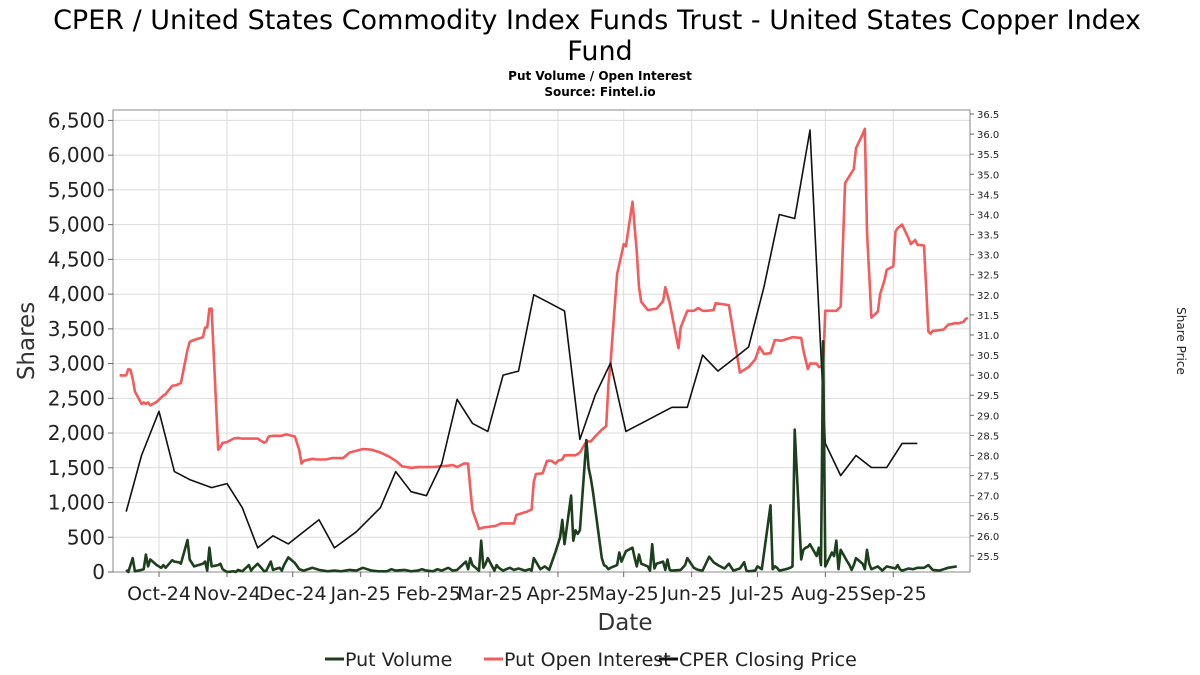 This screenshot has width=1200, height=675. I want to click on y2-tick-label: 27.5, so click(988, 477).